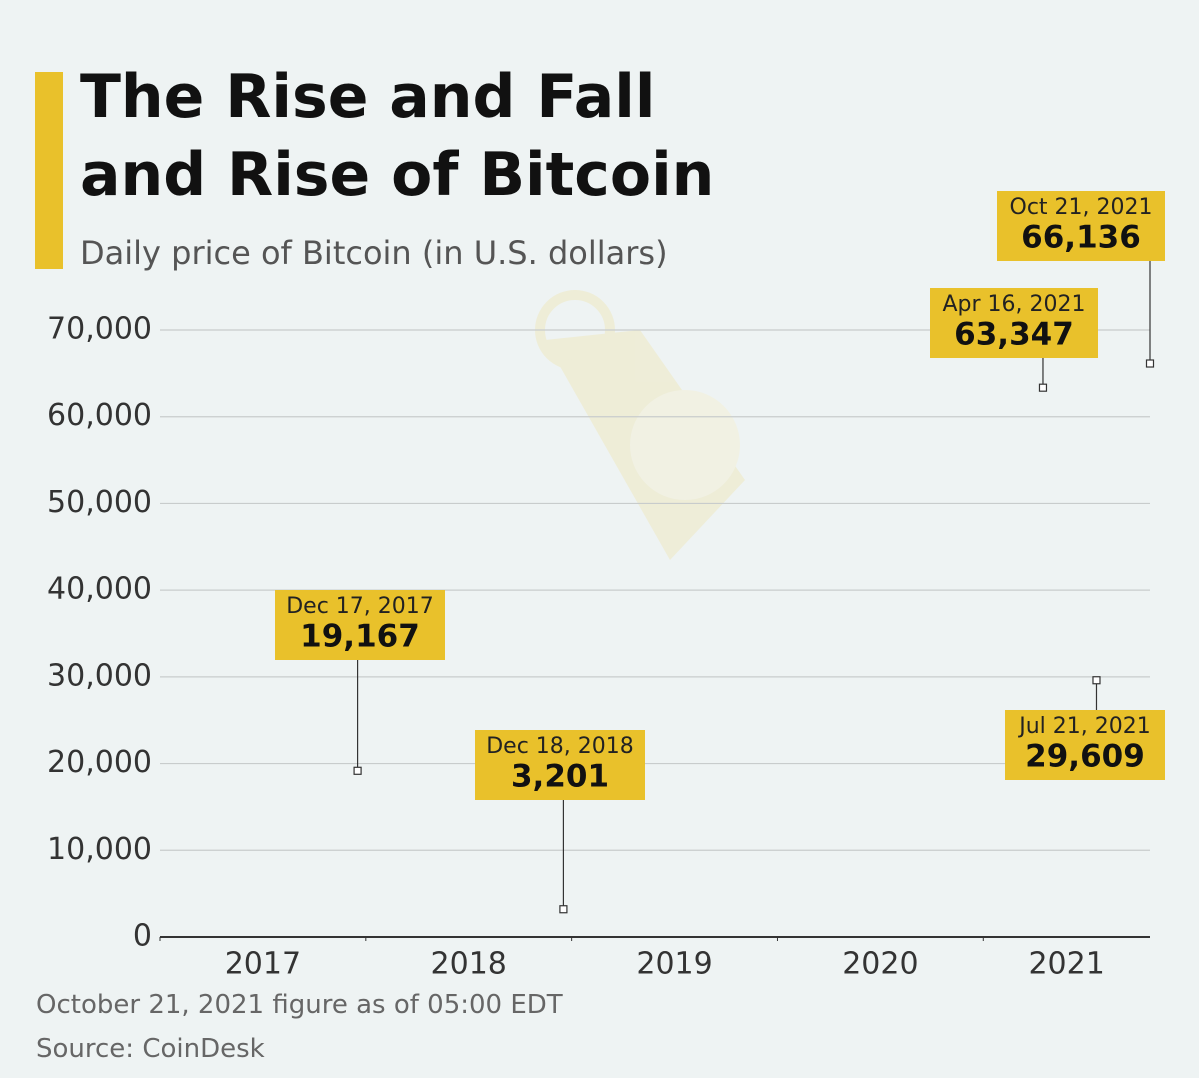  What do you see at coordinates (469, 964) in the screenshot?
I see `x-tick-label: 2018` at bounding box center [469, 964].